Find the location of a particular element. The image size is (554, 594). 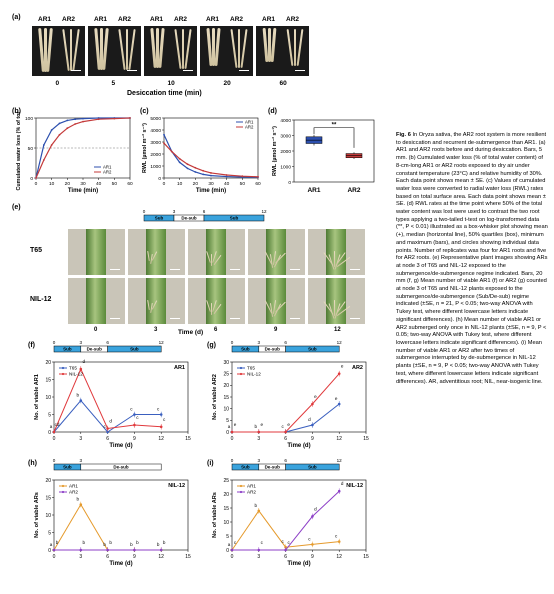

plot-frame is located at coordinates (211, 148).